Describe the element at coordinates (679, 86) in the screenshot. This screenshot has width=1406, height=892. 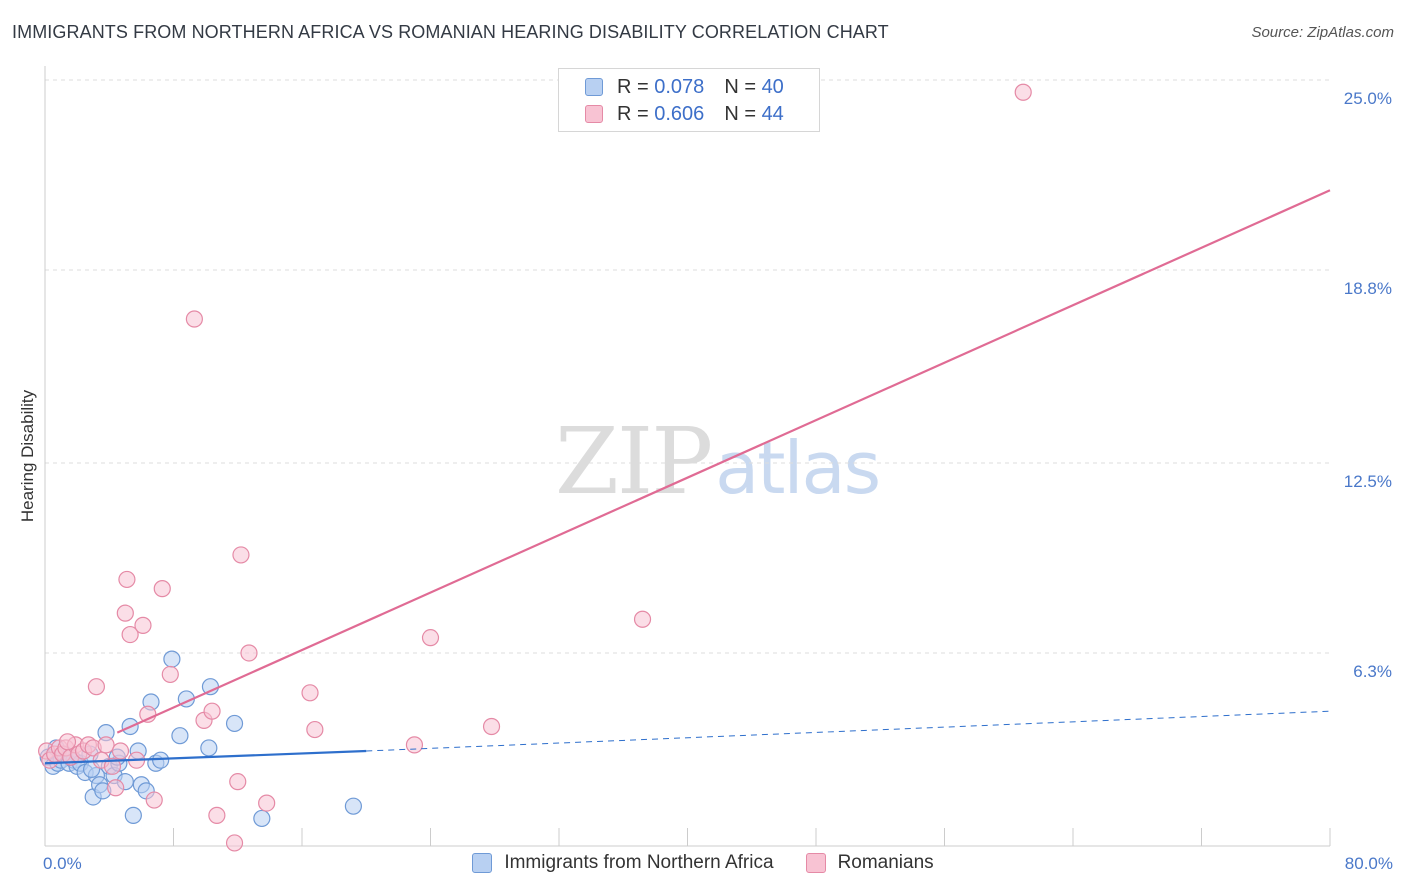
I see `legend-r-value: 0.078` at that location.